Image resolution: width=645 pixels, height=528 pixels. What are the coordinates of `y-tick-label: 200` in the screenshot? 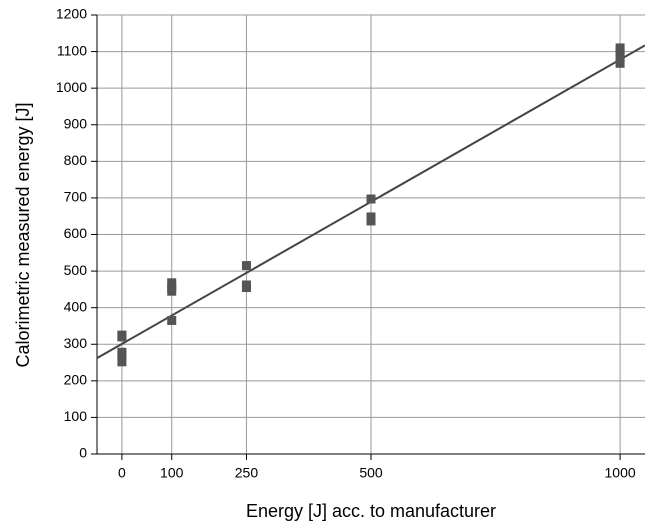 It's located at (76, 380).